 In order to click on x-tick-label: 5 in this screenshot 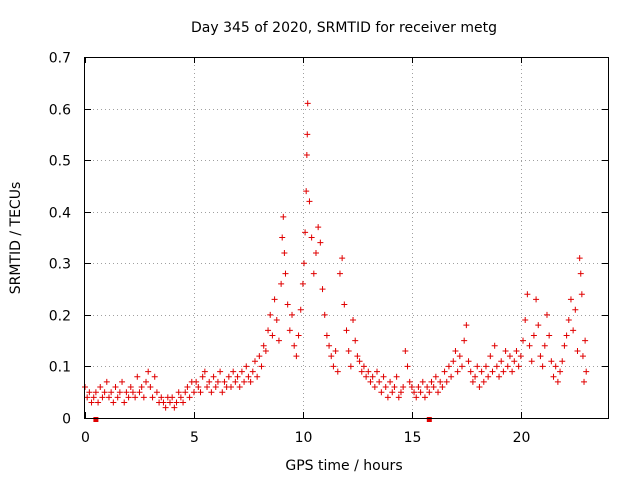, I will do `click(194, 438)`.